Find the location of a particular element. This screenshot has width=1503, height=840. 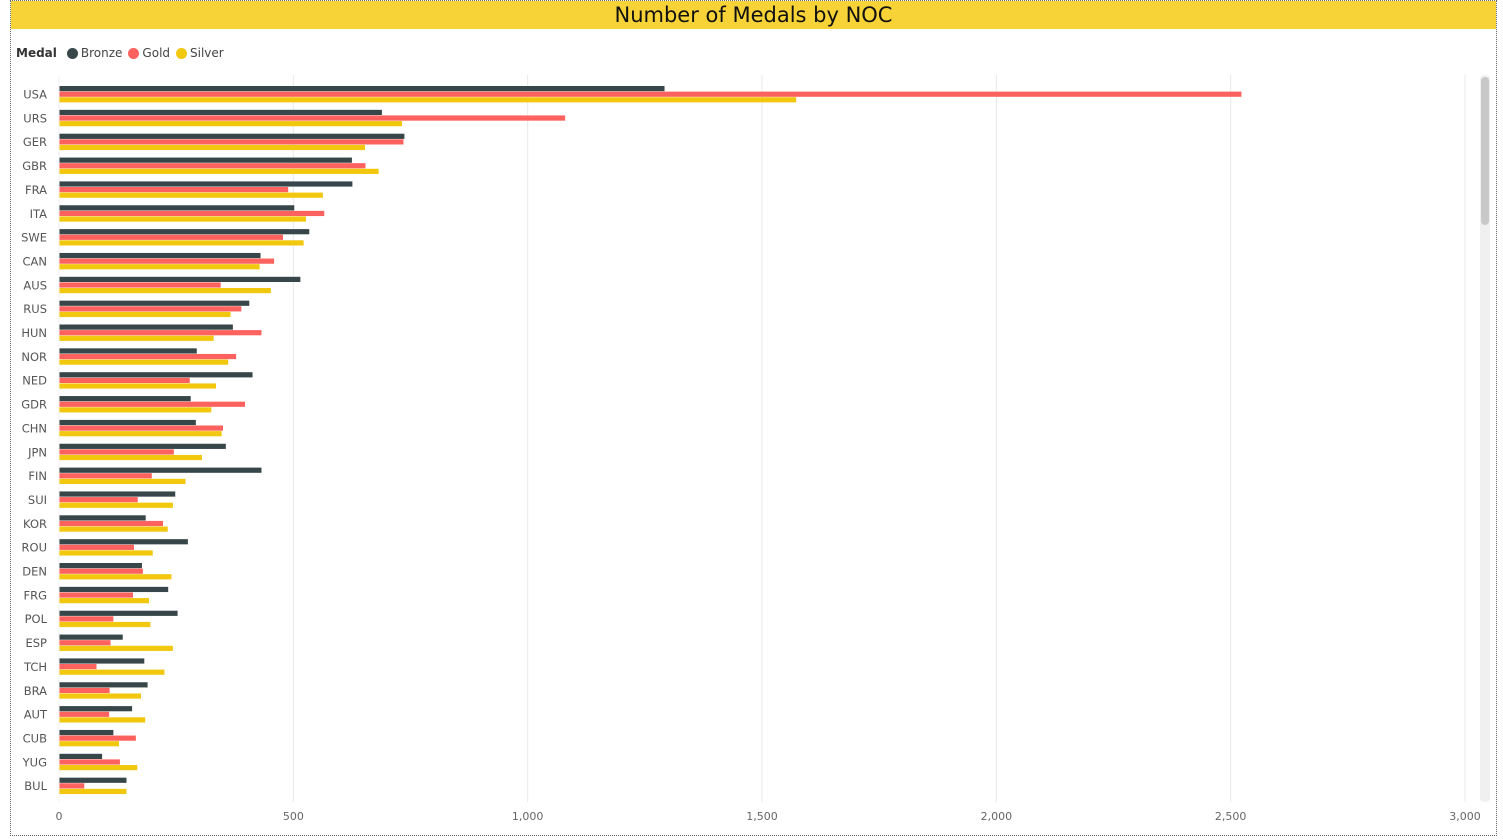

legend-label: Medal is located at coordinates (36, 53).